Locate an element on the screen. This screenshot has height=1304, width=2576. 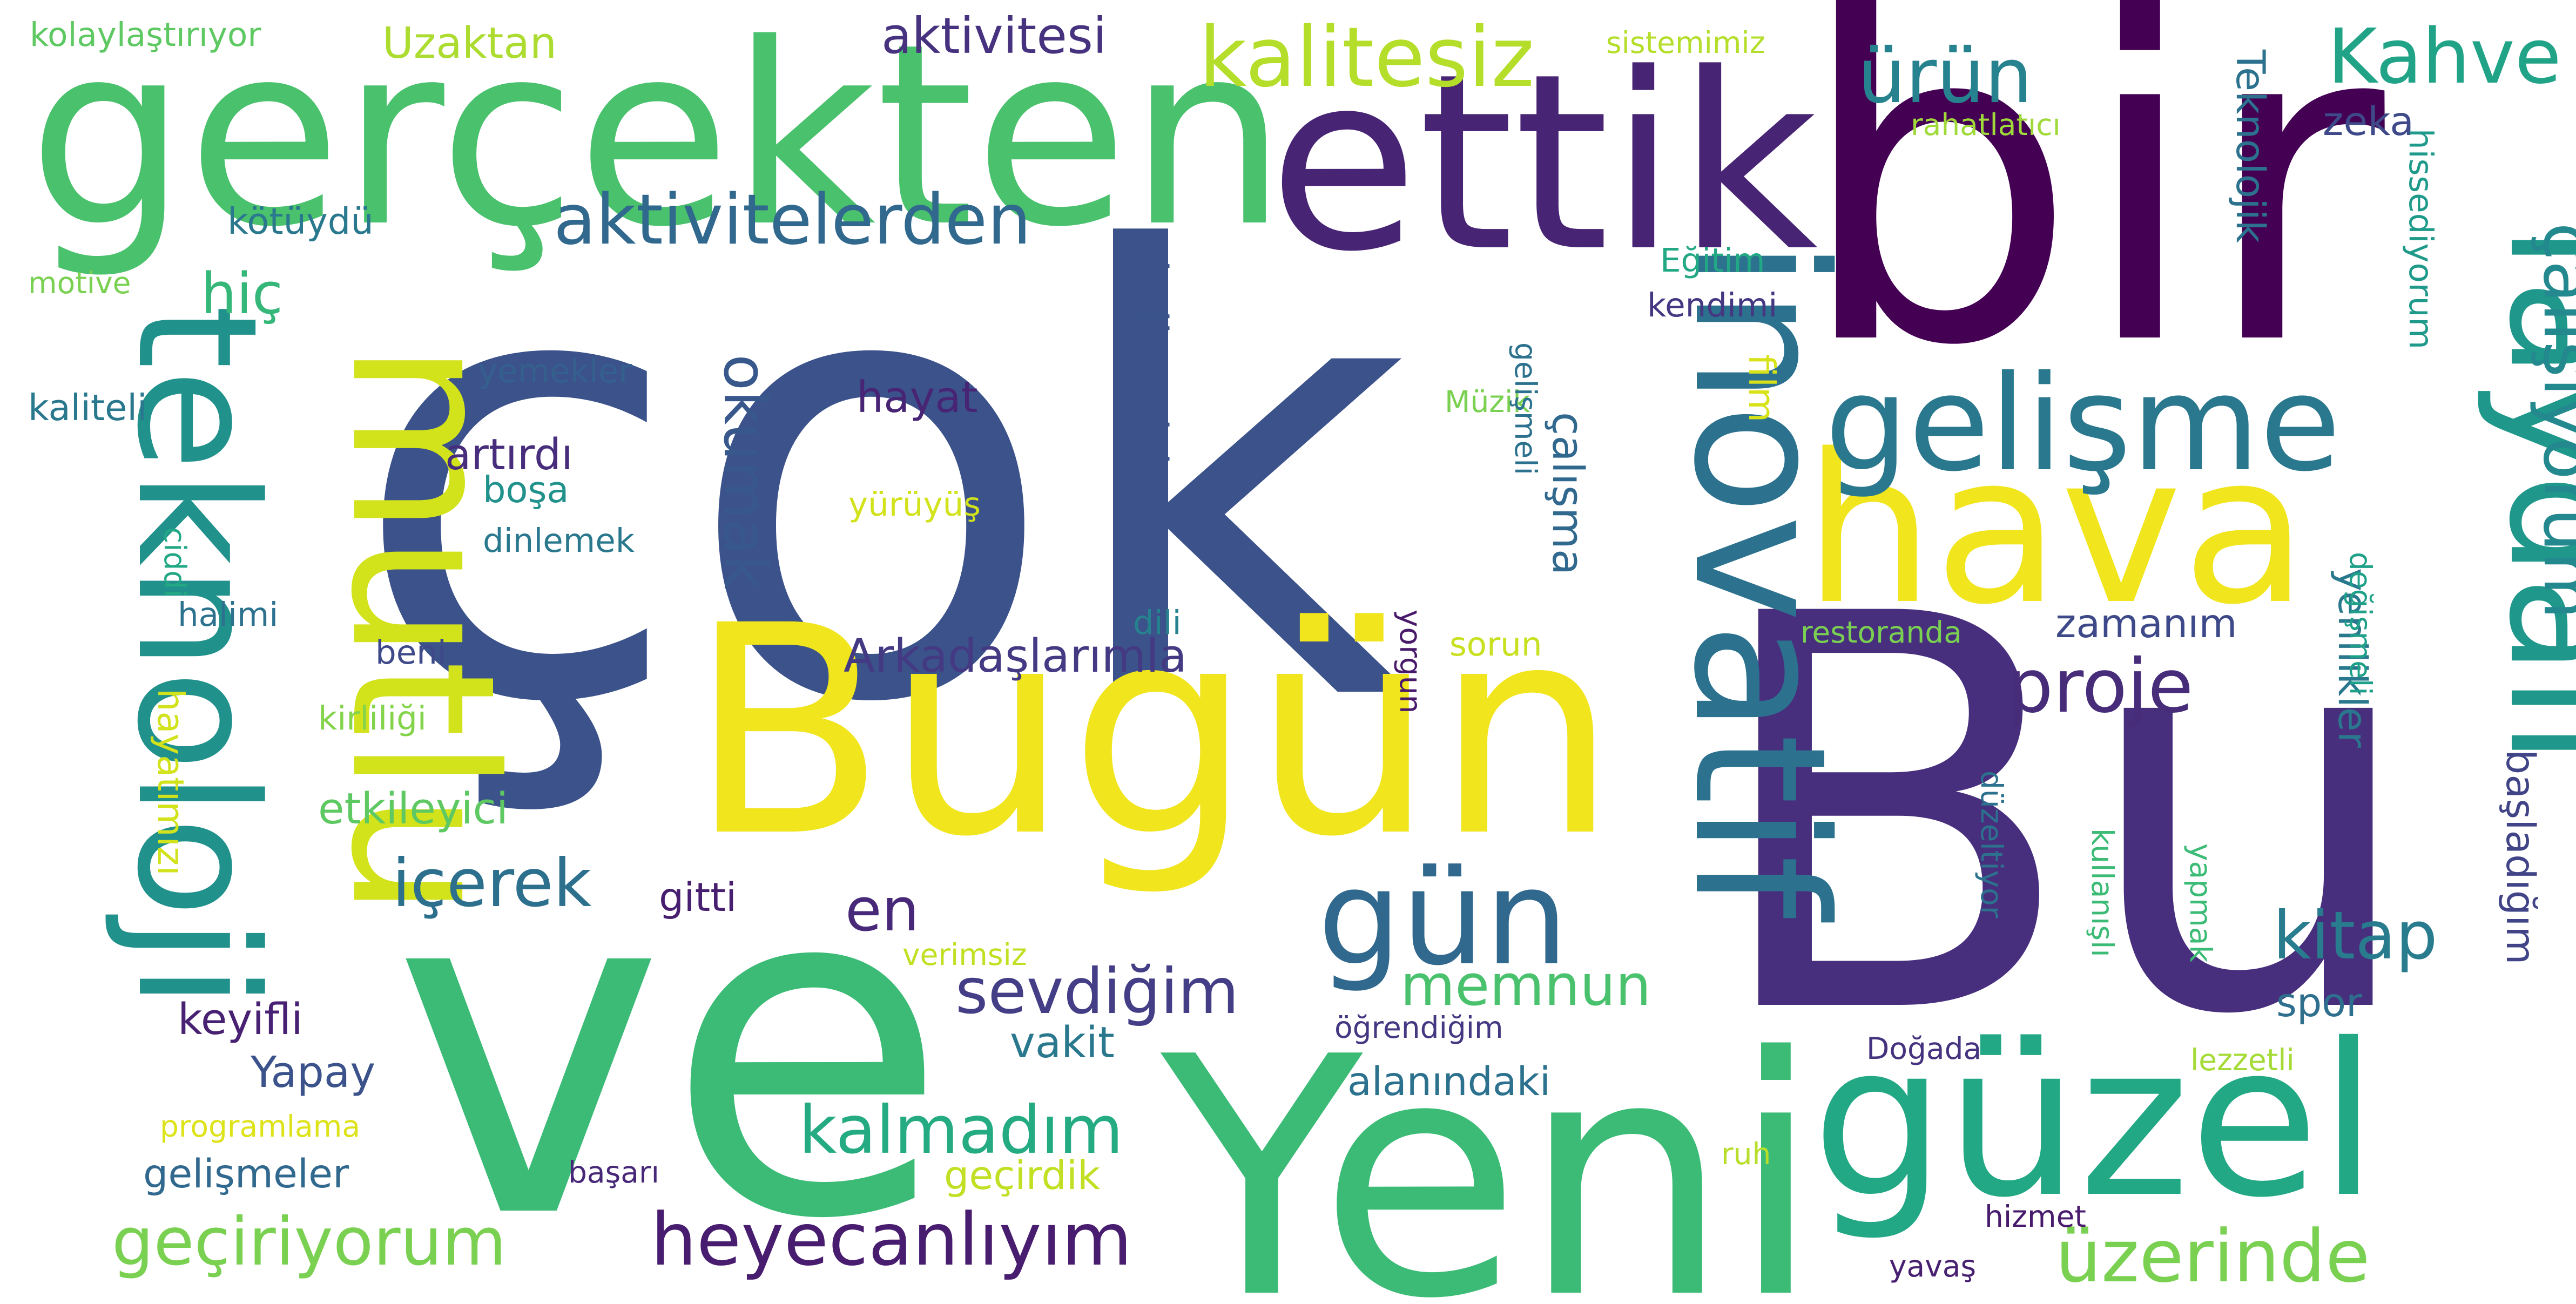
word-63: kirliliği is located at coordinates (372, 718).